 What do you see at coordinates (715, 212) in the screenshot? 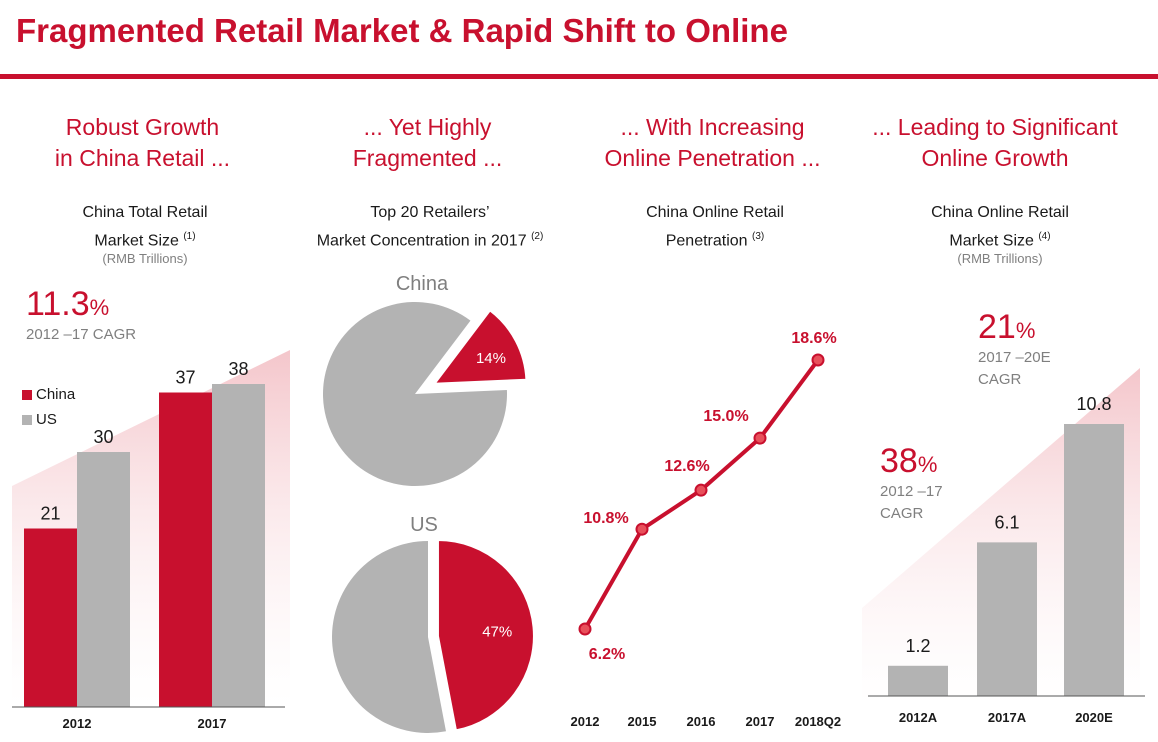
I see `panel3-subtitle-line1: China Online Retail` at bounding box center [715, 212].